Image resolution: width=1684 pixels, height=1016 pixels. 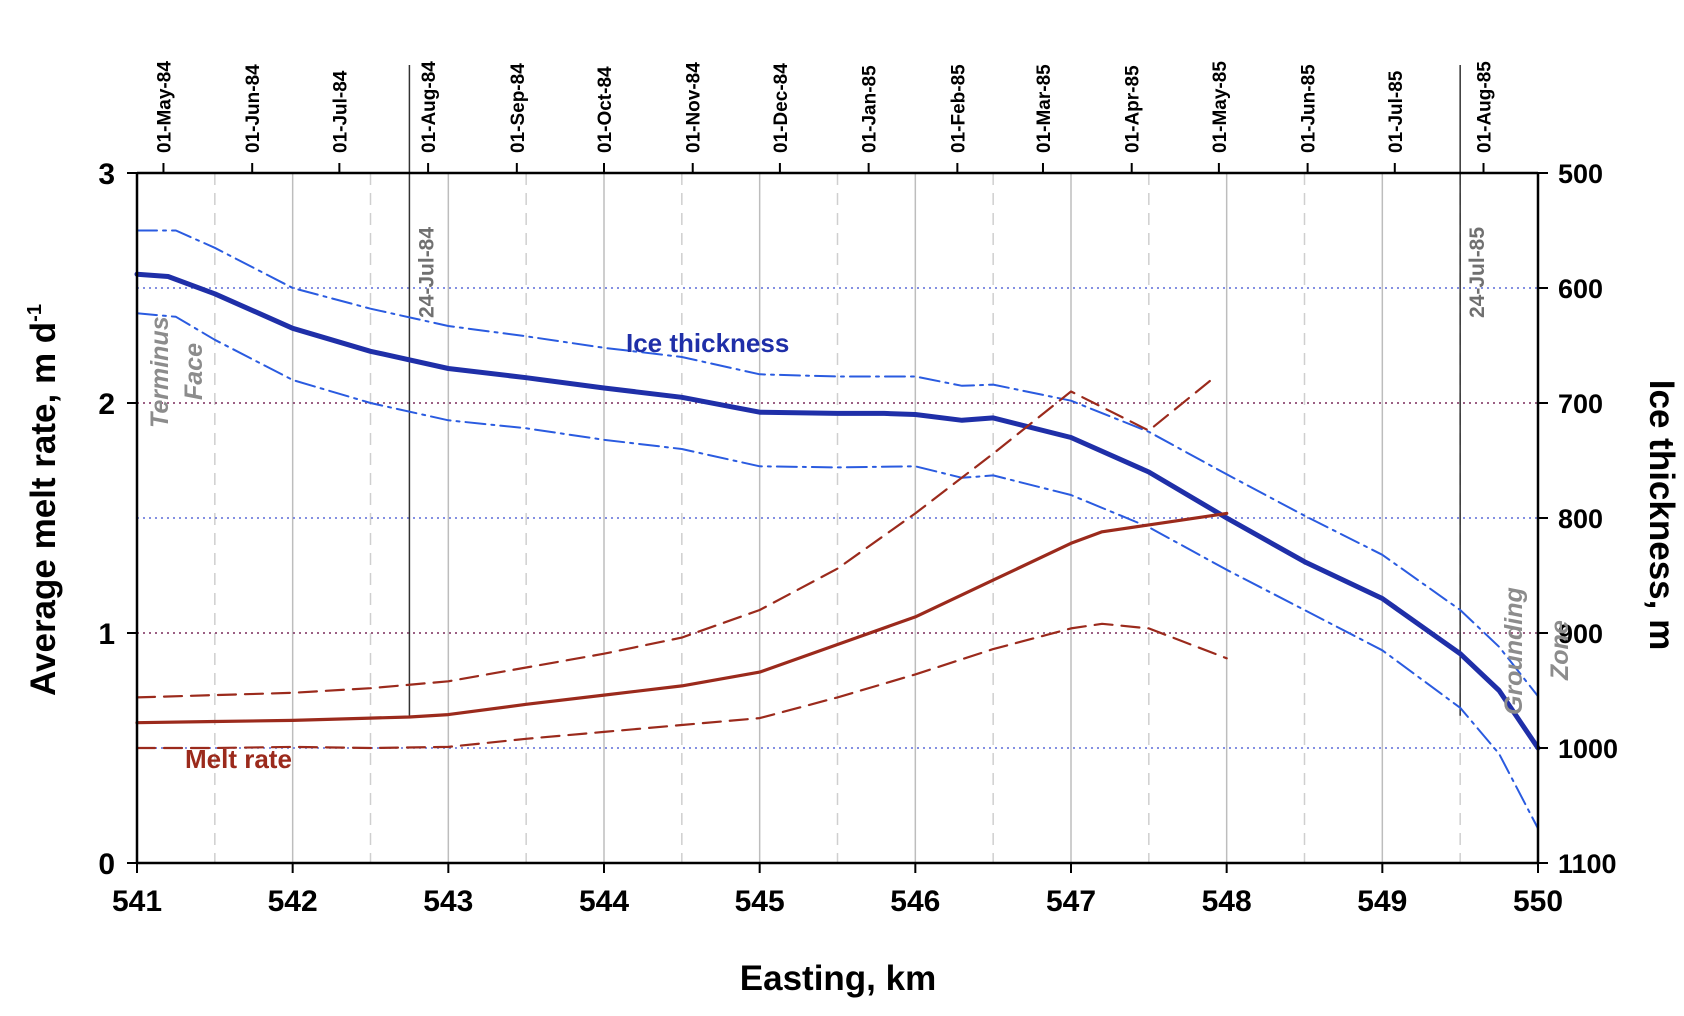 I want to click on y-axis-left-title-main: Average melt rate, m d, so click(x=43, y=509).